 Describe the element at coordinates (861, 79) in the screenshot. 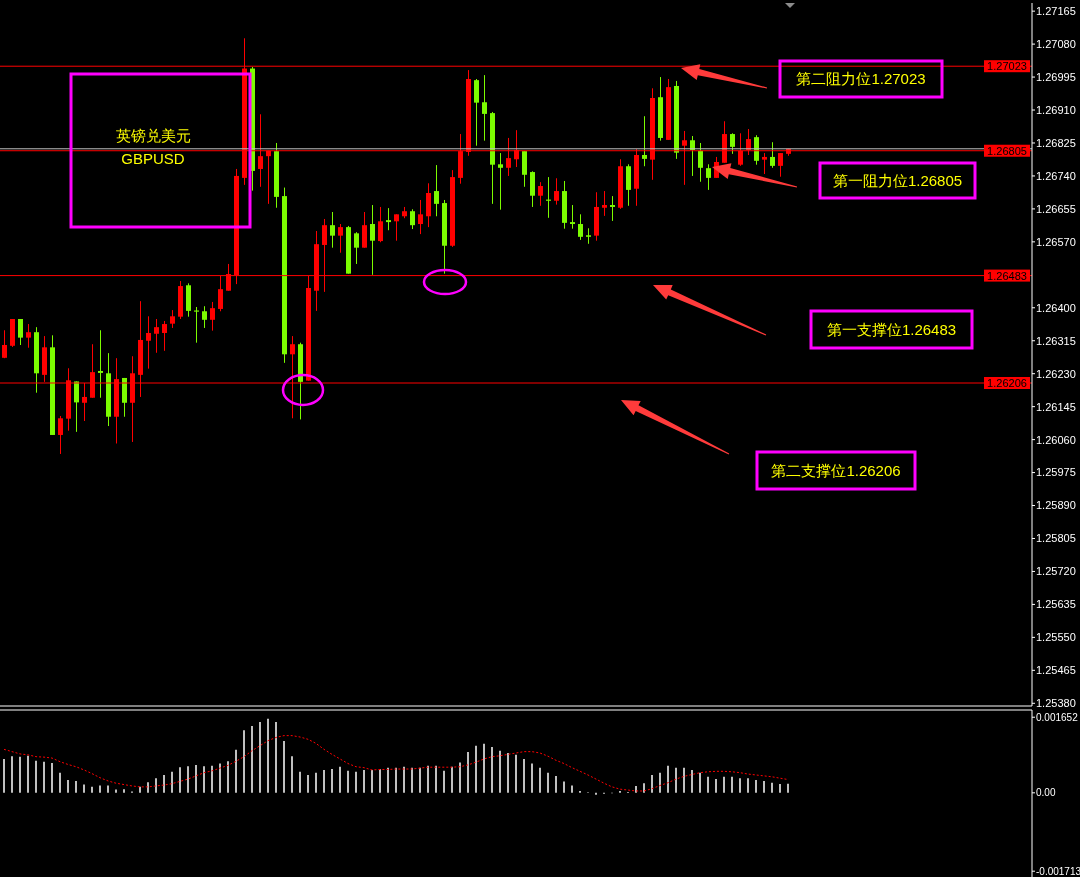

I see `annotation: 第二阻力位1.27023` at that location.